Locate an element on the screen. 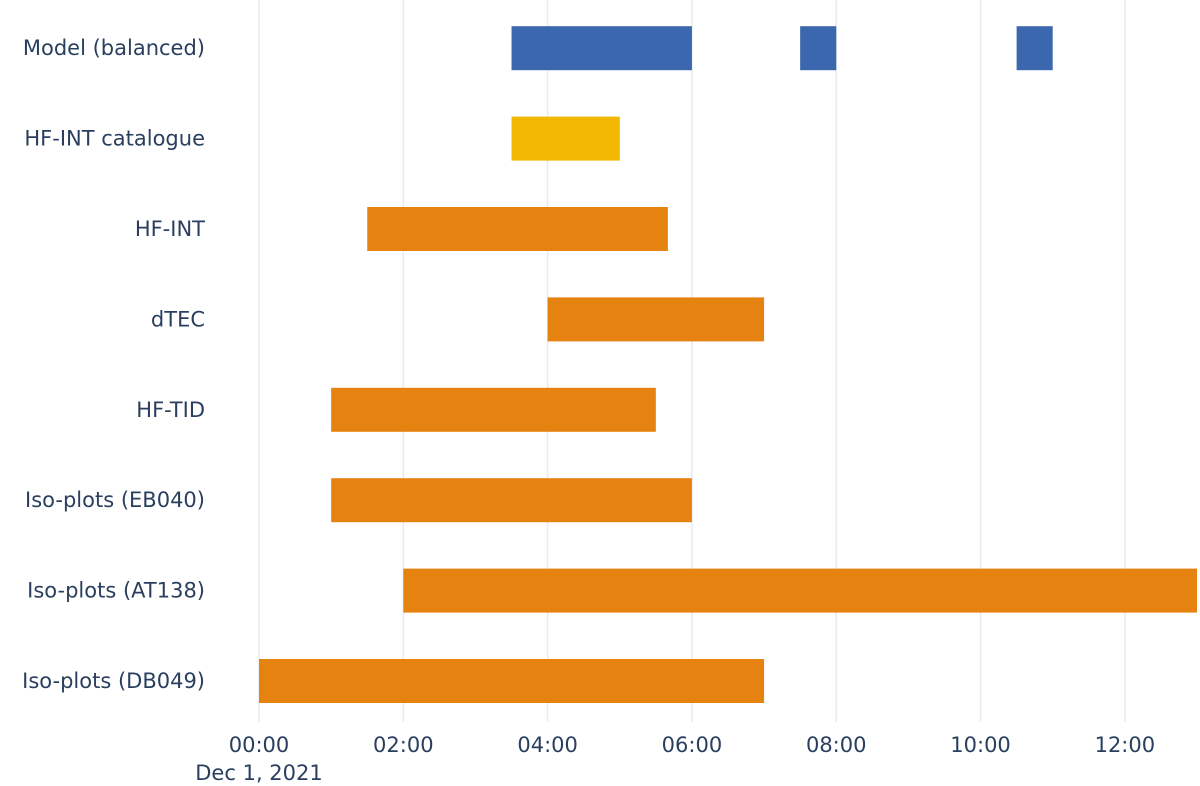 The image size is (1200, 786). x-tick-0000: 00:00 is located at coordinates (259, 745).